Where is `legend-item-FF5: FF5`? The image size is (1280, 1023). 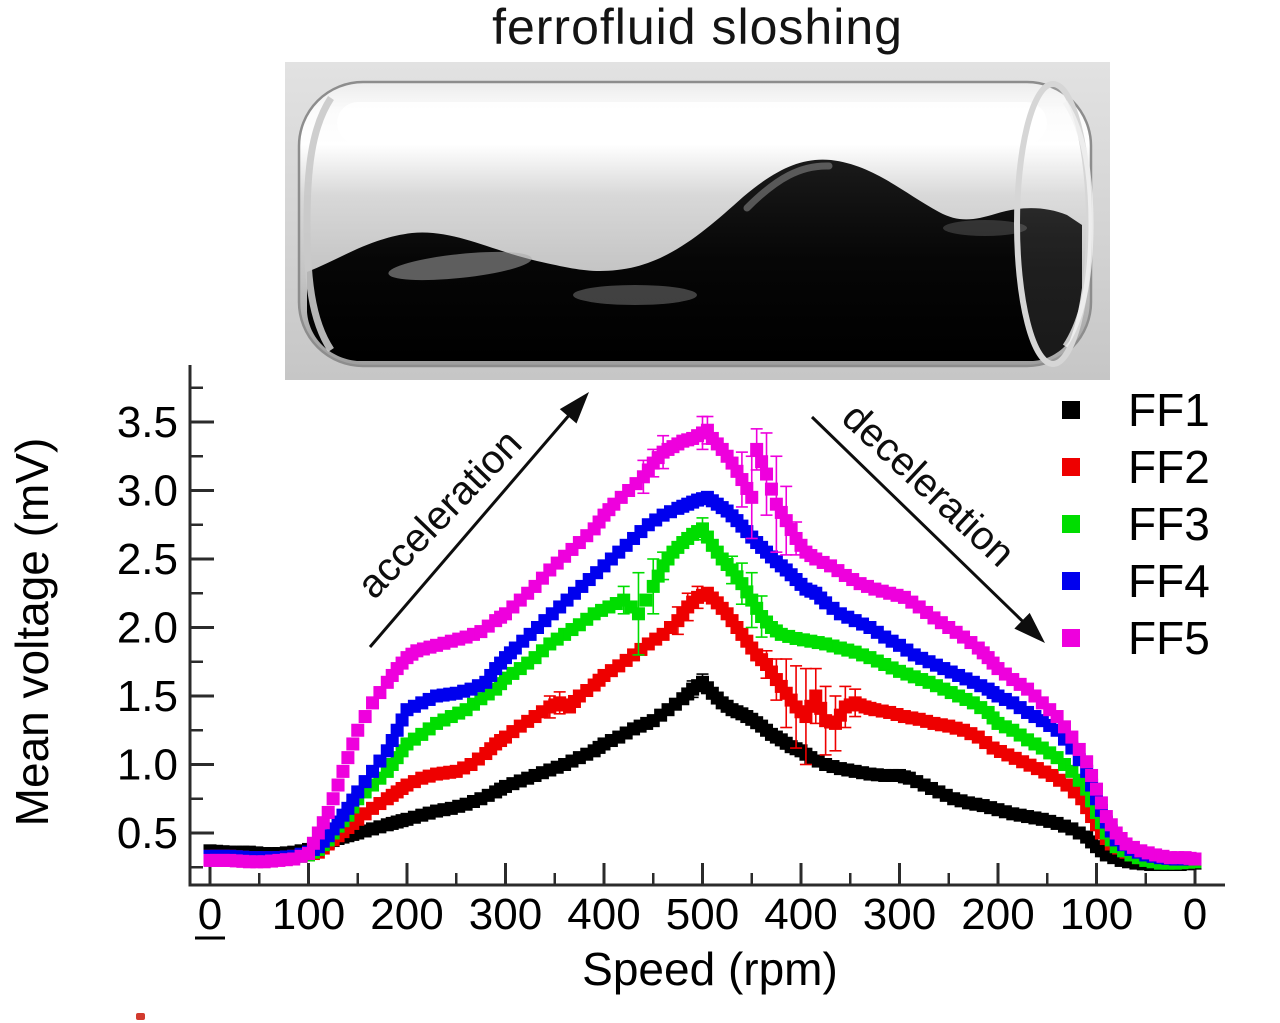 legend-item-FF5: FF5 is located at coordinates (1125, 637).